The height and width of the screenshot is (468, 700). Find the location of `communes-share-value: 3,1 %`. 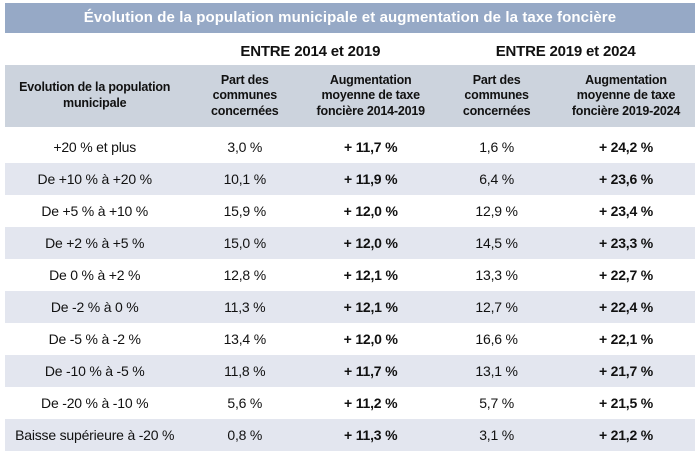

communes-share-value: 3,1 % is located at coordinates (497, 435).